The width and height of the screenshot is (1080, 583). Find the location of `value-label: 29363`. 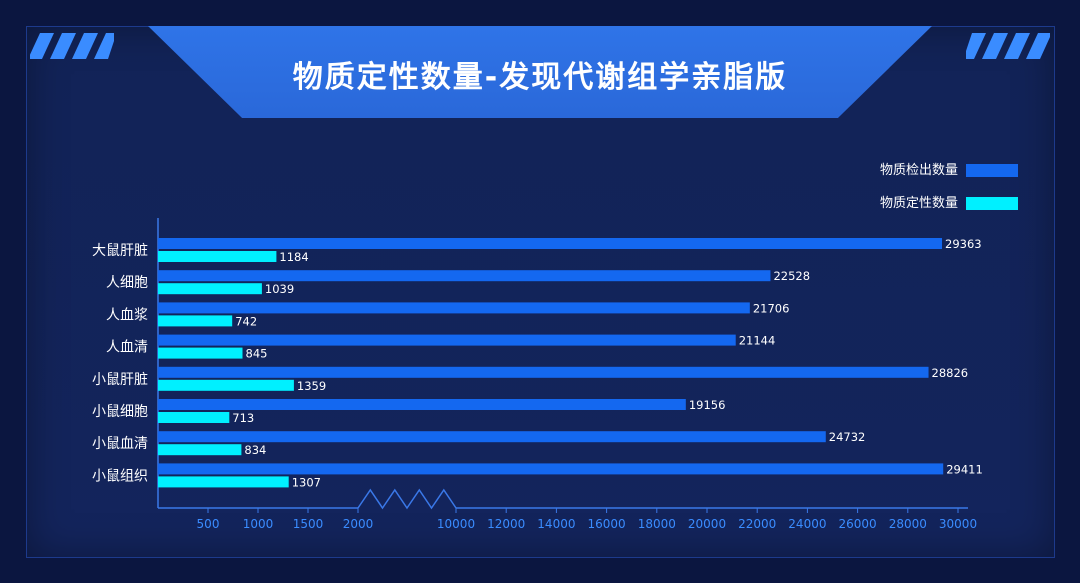

value-label: 29363 is located at coordinates (963, 244).